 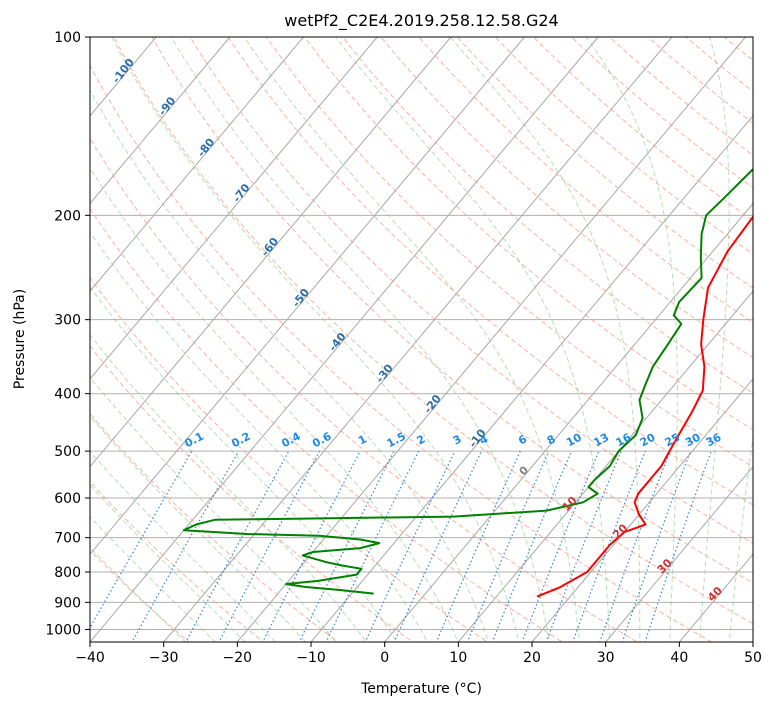 What do you see at coordinates (574, 440) in the screenshot?
I see `mixing-ratio-label: 10` at bounding box center [574, 440].